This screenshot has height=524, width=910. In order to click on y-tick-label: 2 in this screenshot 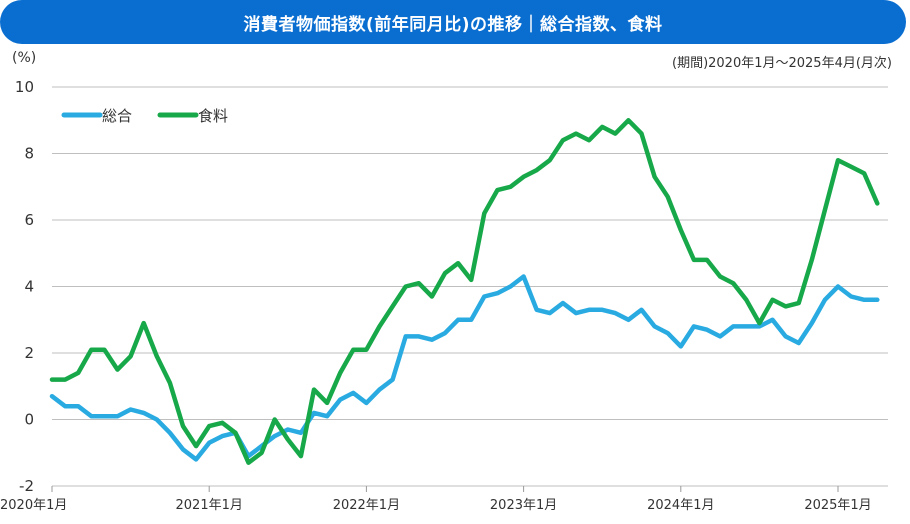, I will do `click(29, 353)`.